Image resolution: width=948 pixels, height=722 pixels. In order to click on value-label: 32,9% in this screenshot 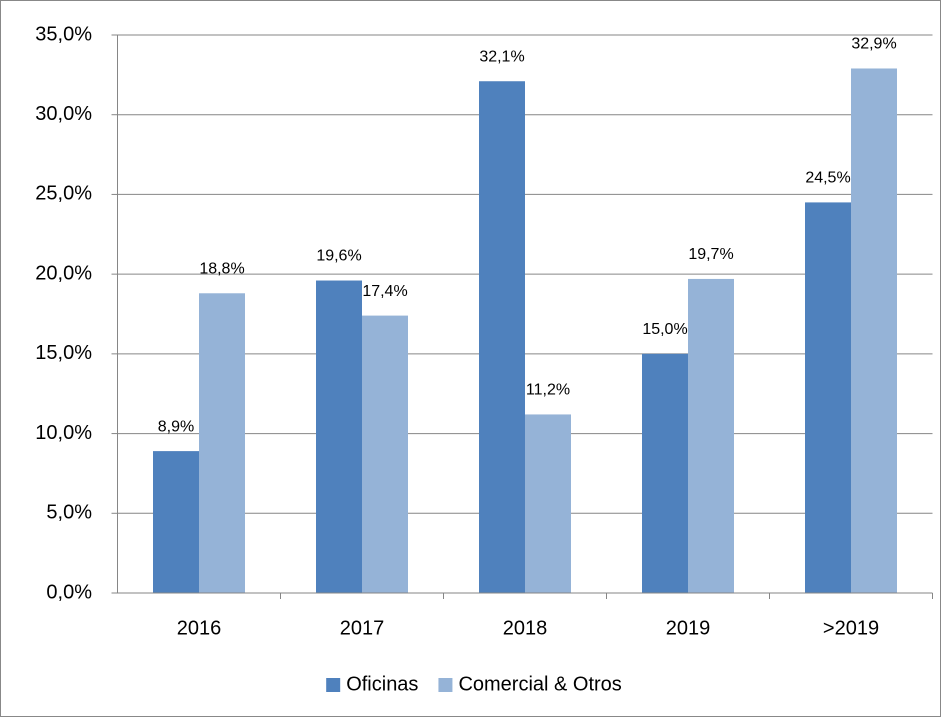, I will do `click(873, 44)`.